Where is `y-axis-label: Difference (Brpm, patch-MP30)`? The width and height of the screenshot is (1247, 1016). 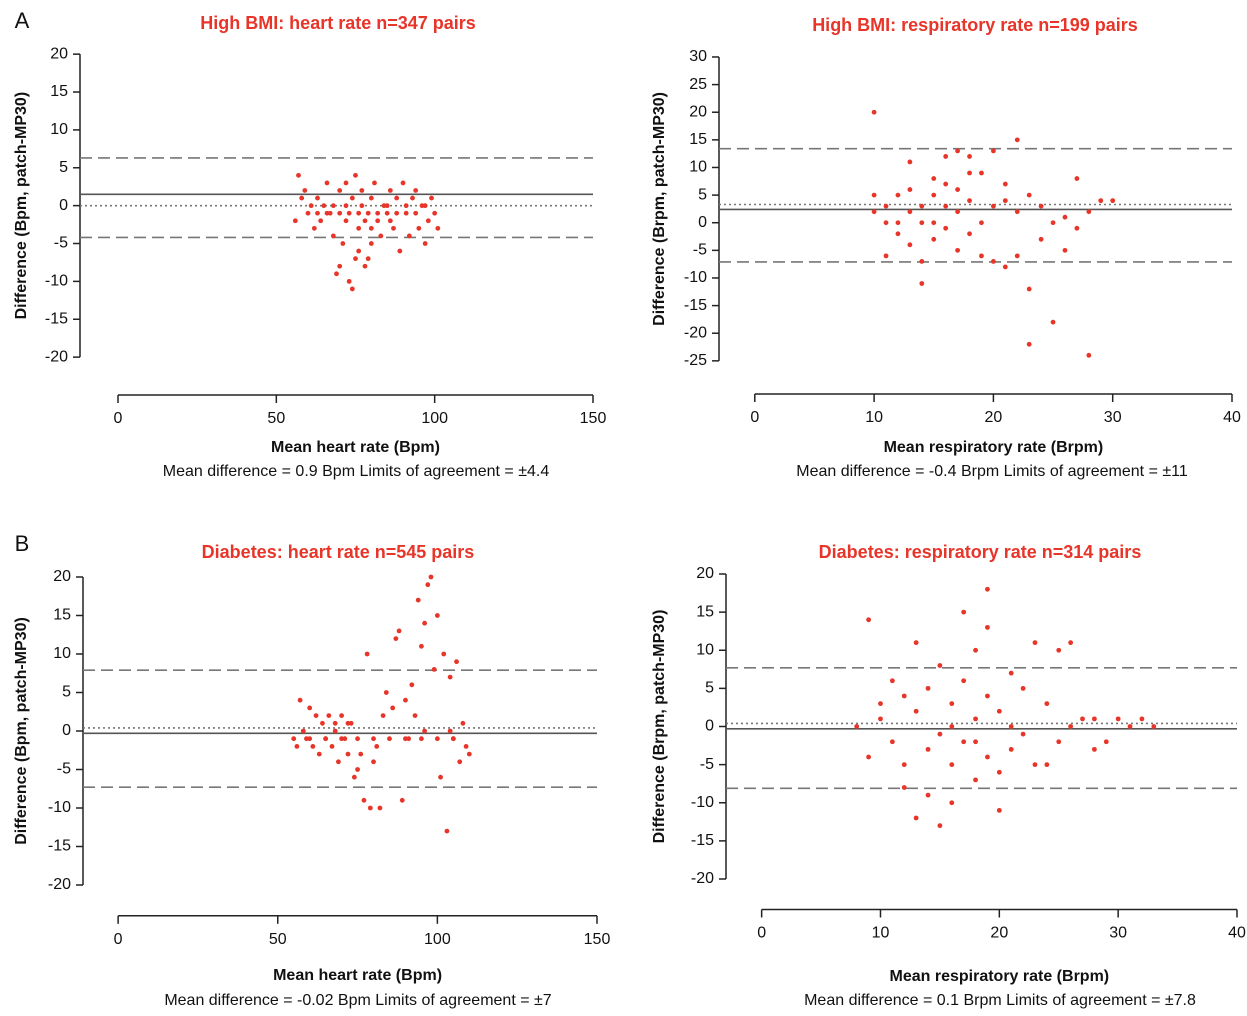 y-axis-label: Difference (Brpm, patch-MP30) is located at coordinates (659, 727).